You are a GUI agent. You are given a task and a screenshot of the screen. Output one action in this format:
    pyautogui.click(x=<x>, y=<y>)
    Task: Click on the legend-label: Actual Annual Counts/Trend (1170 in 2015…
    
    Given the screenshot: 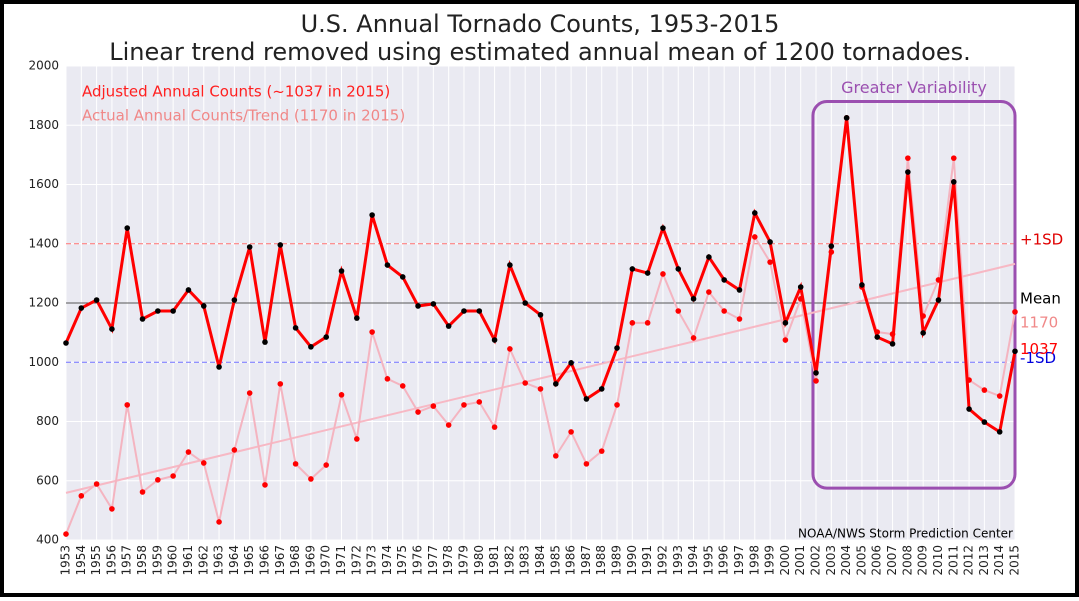 What is the action you would take?
    pyautogui.click(x=243, y=116)
    